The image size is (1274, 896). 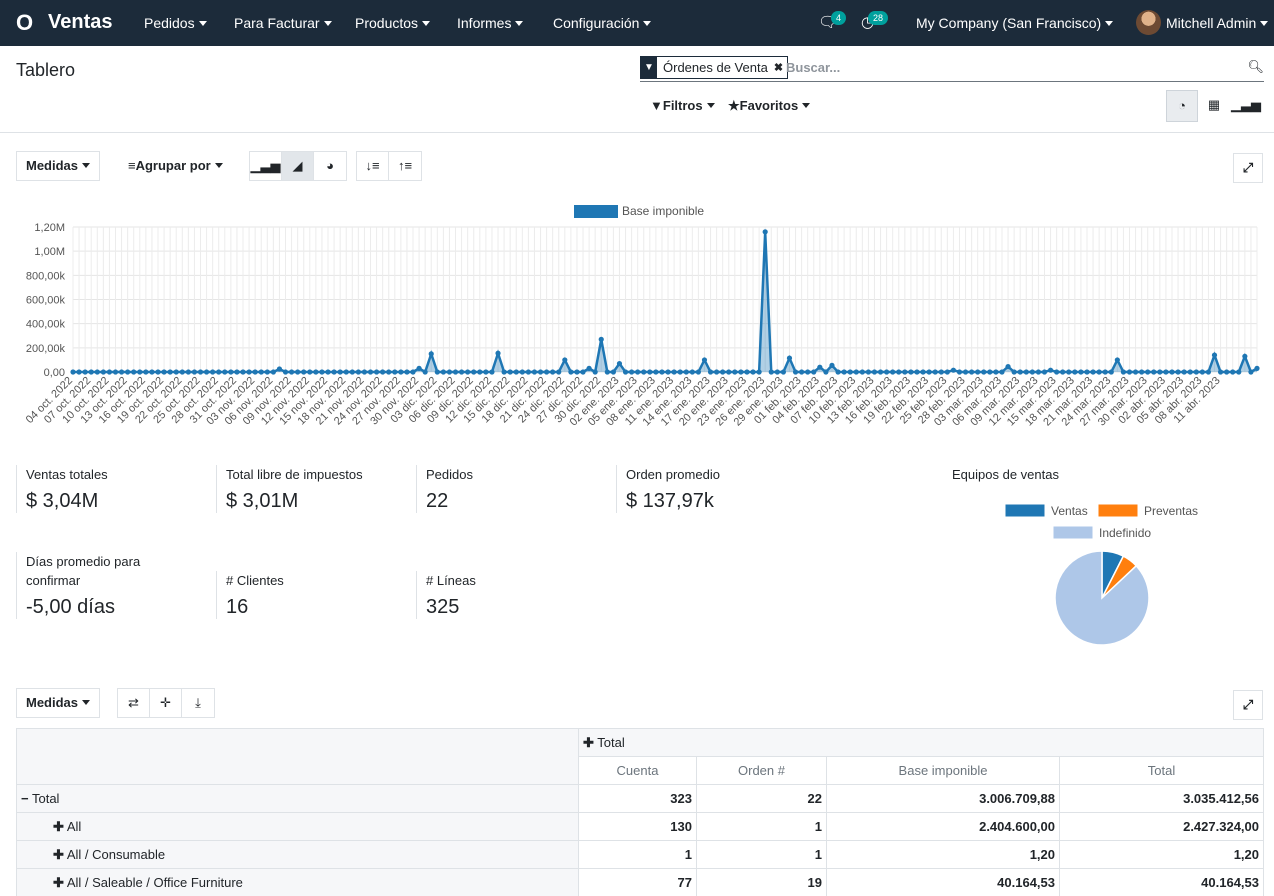 What do you see at coordinates (943, 770) in the screenshot?
I see `measure-header: Base imponible` at bounding box center [943, 770].